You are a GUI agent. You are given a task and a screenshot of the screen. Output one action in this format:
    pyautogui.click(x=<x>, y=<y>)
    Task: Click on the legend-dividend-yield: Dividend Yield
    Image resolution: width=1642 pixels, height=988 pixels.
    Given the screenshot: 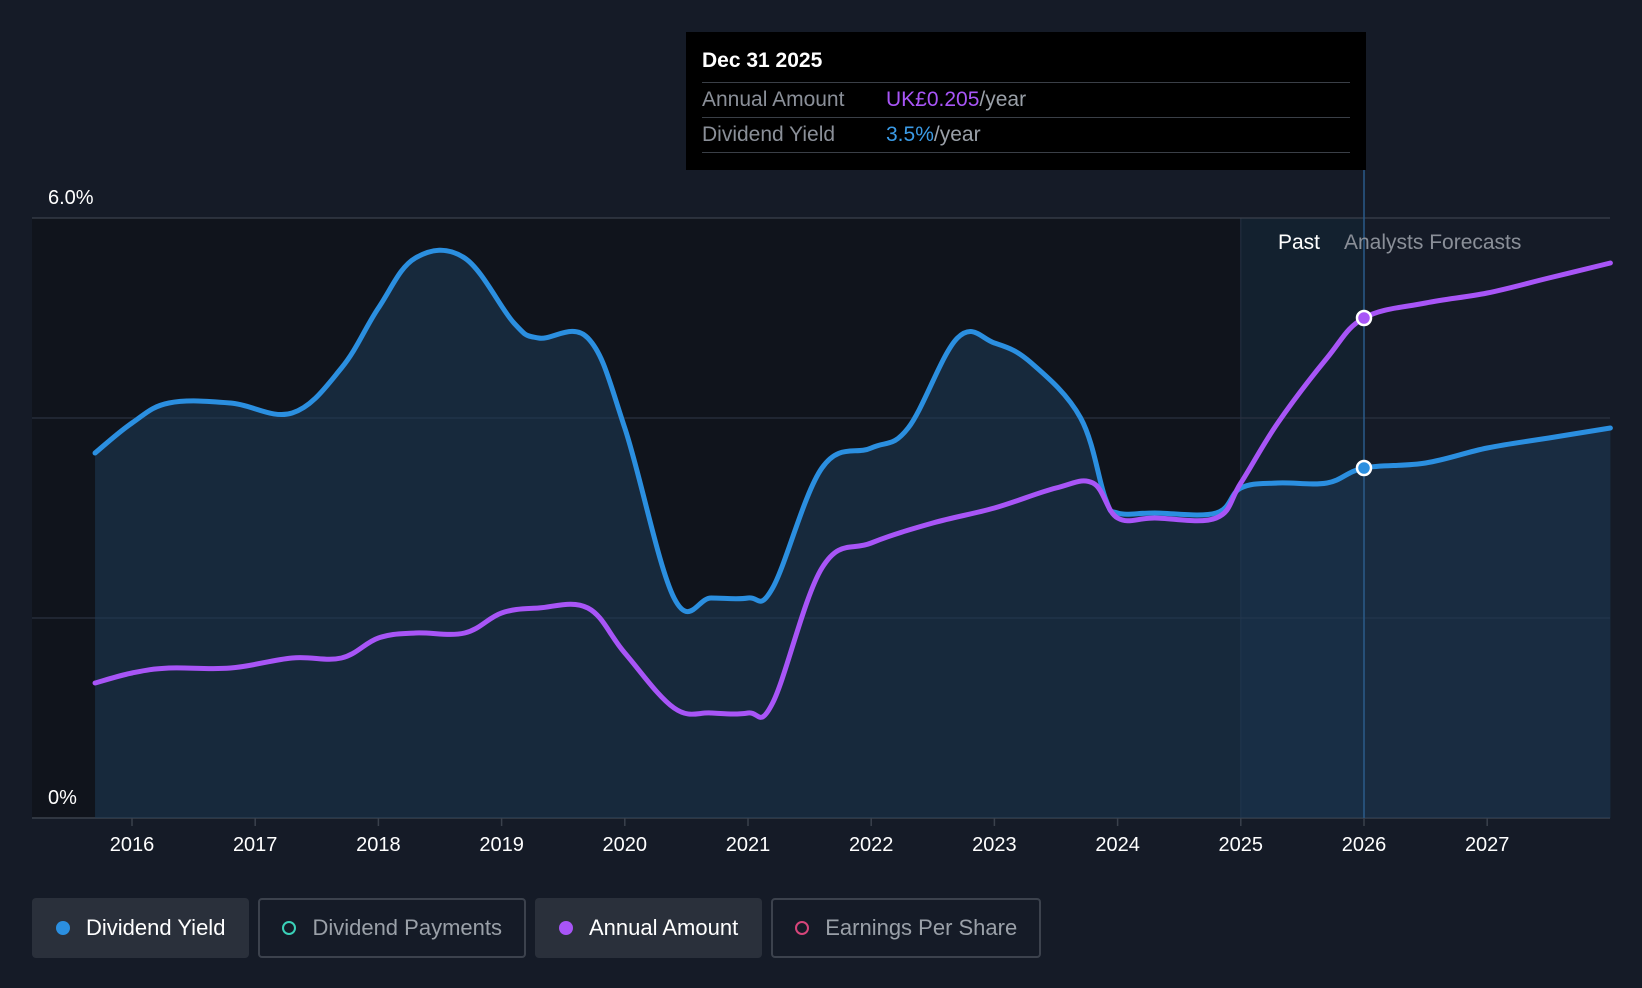 What is the action you would take?
    pyautogui.click(x=141, y=928)
    